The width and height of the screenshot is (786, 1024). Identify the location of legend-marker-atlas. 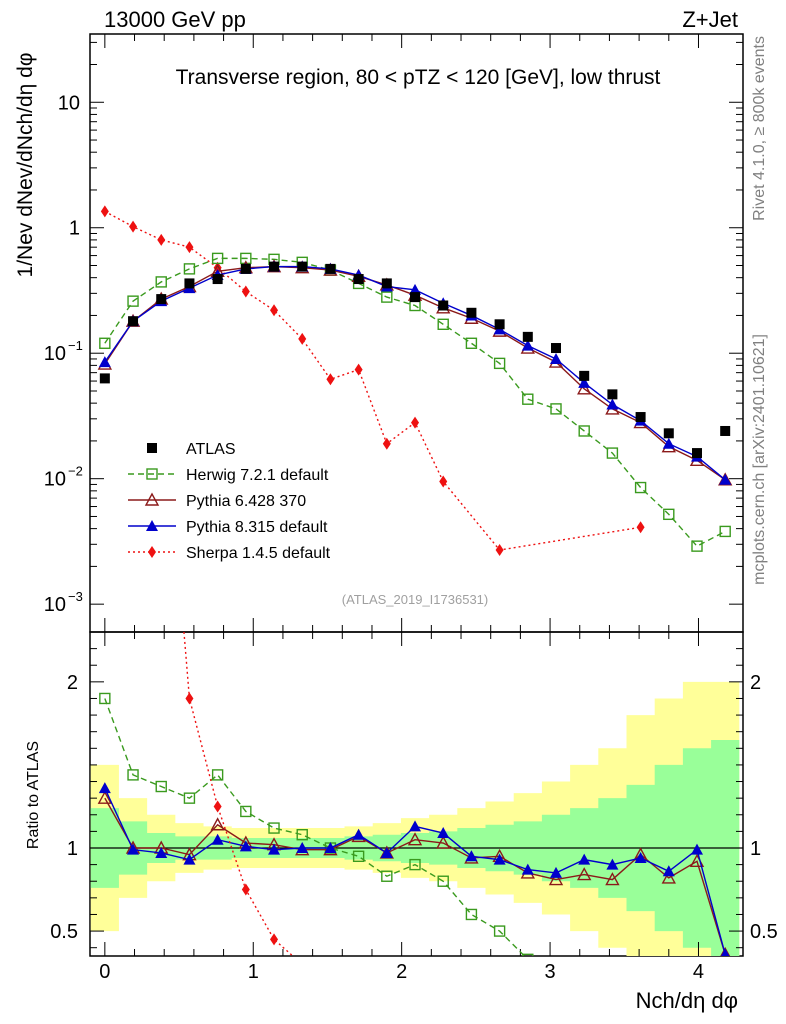
(152, 448).